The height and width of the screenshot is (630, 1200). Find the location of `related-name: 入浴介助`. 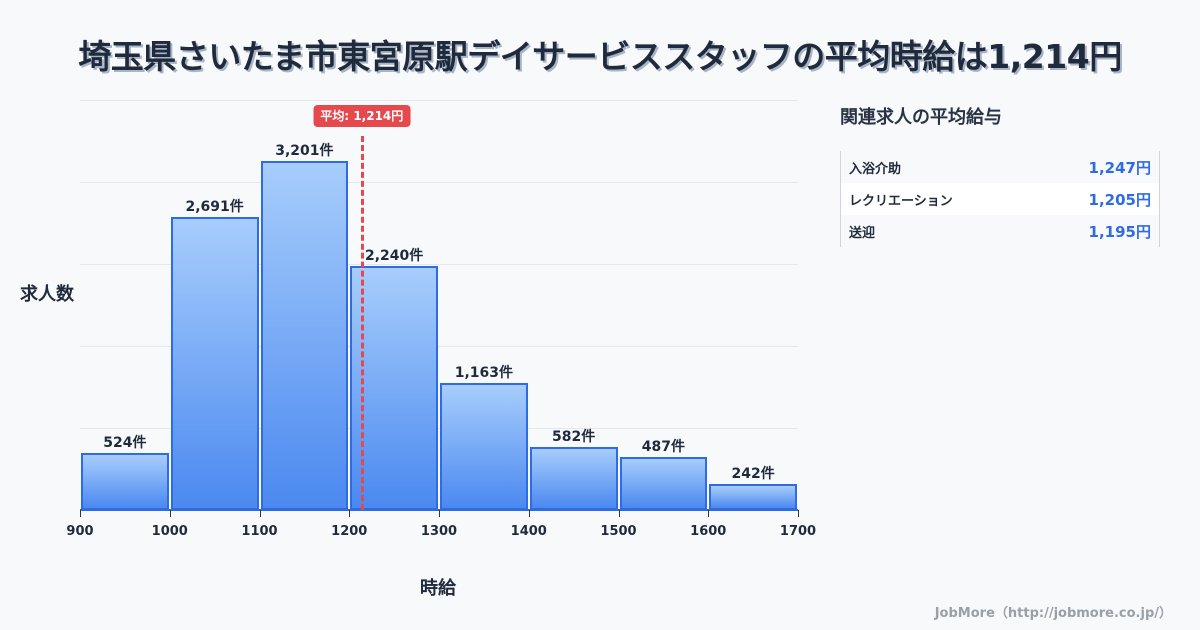

related-name: 入浴介助 is located at coordinates (875, 169).